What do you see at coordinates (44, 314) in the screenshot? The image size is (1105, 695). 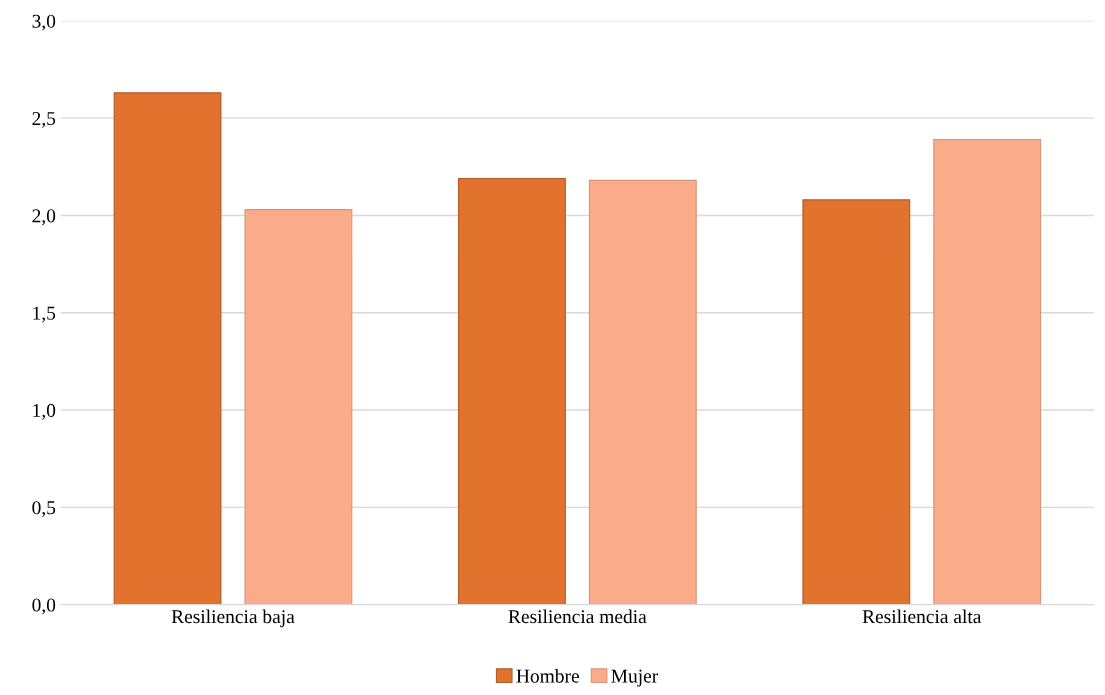 I see `y-tick-label: 1,5` at bounding box center [44, 314].